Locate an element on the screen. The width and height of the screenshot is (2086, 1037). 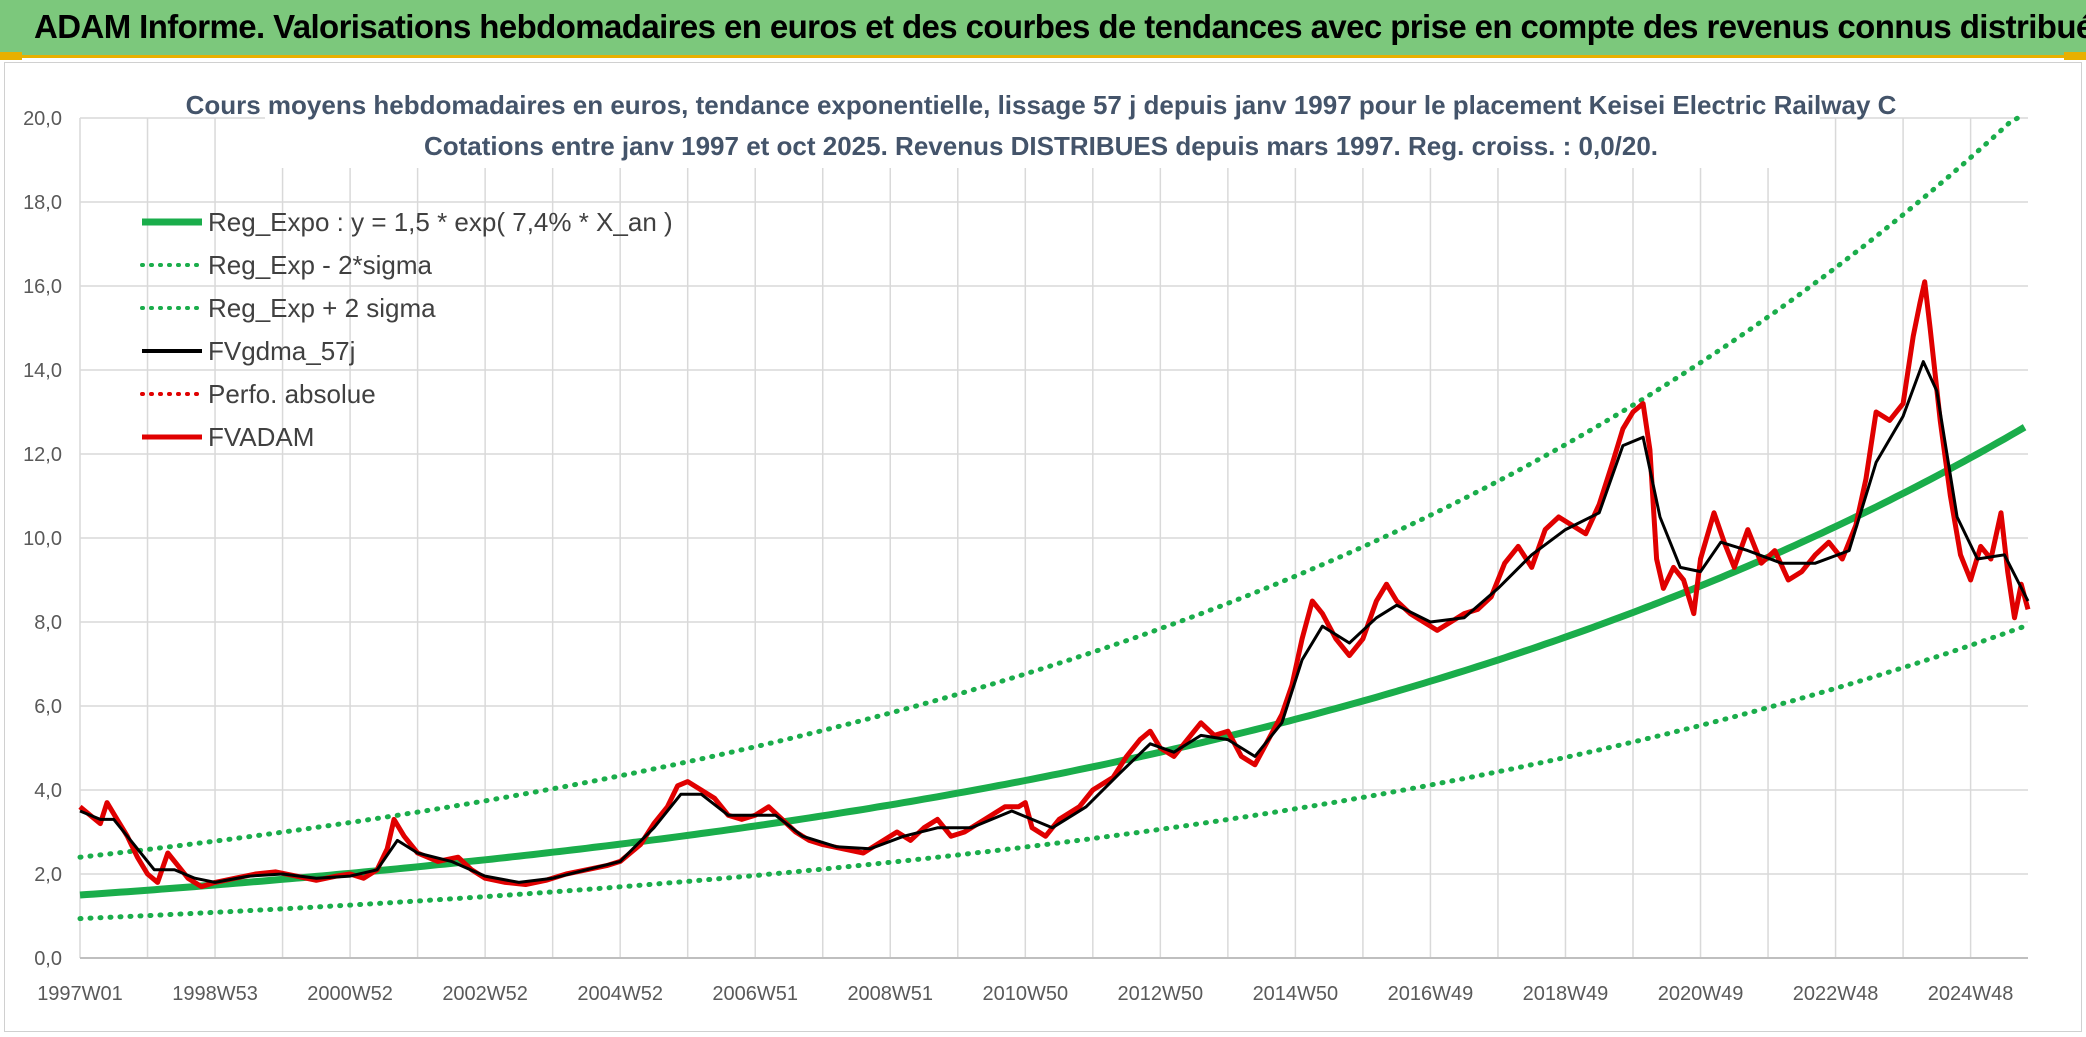
y-tick-label: 14,0 is located at coordinates (42, 371).